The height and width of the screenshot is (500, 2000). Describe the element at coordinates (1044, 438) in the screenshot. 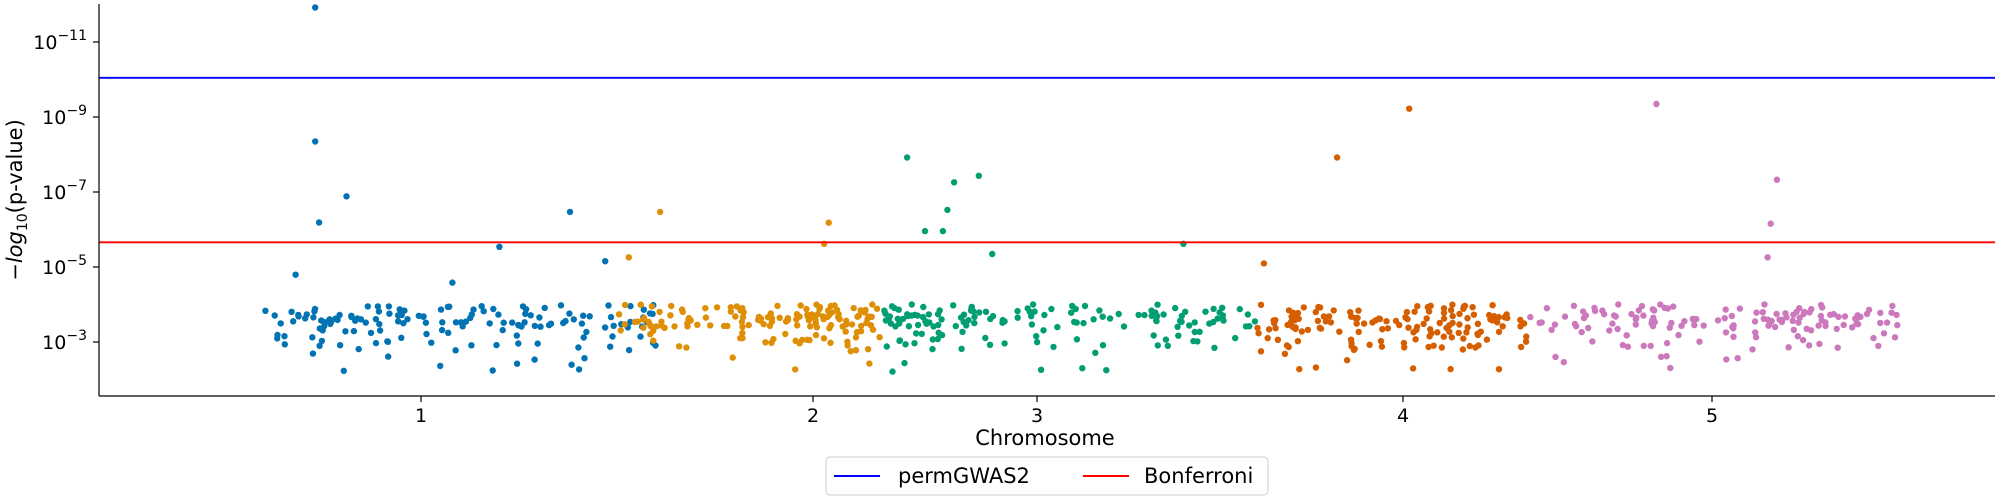

I see `x-axis-title: Chromosome` at that location.